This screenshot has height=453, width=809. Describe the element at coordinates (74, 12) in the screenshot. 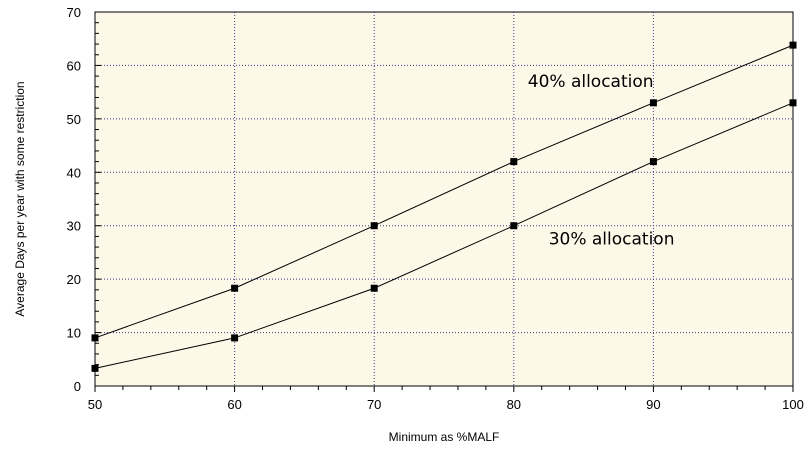

I see `y-tick-label: 70` at that location.